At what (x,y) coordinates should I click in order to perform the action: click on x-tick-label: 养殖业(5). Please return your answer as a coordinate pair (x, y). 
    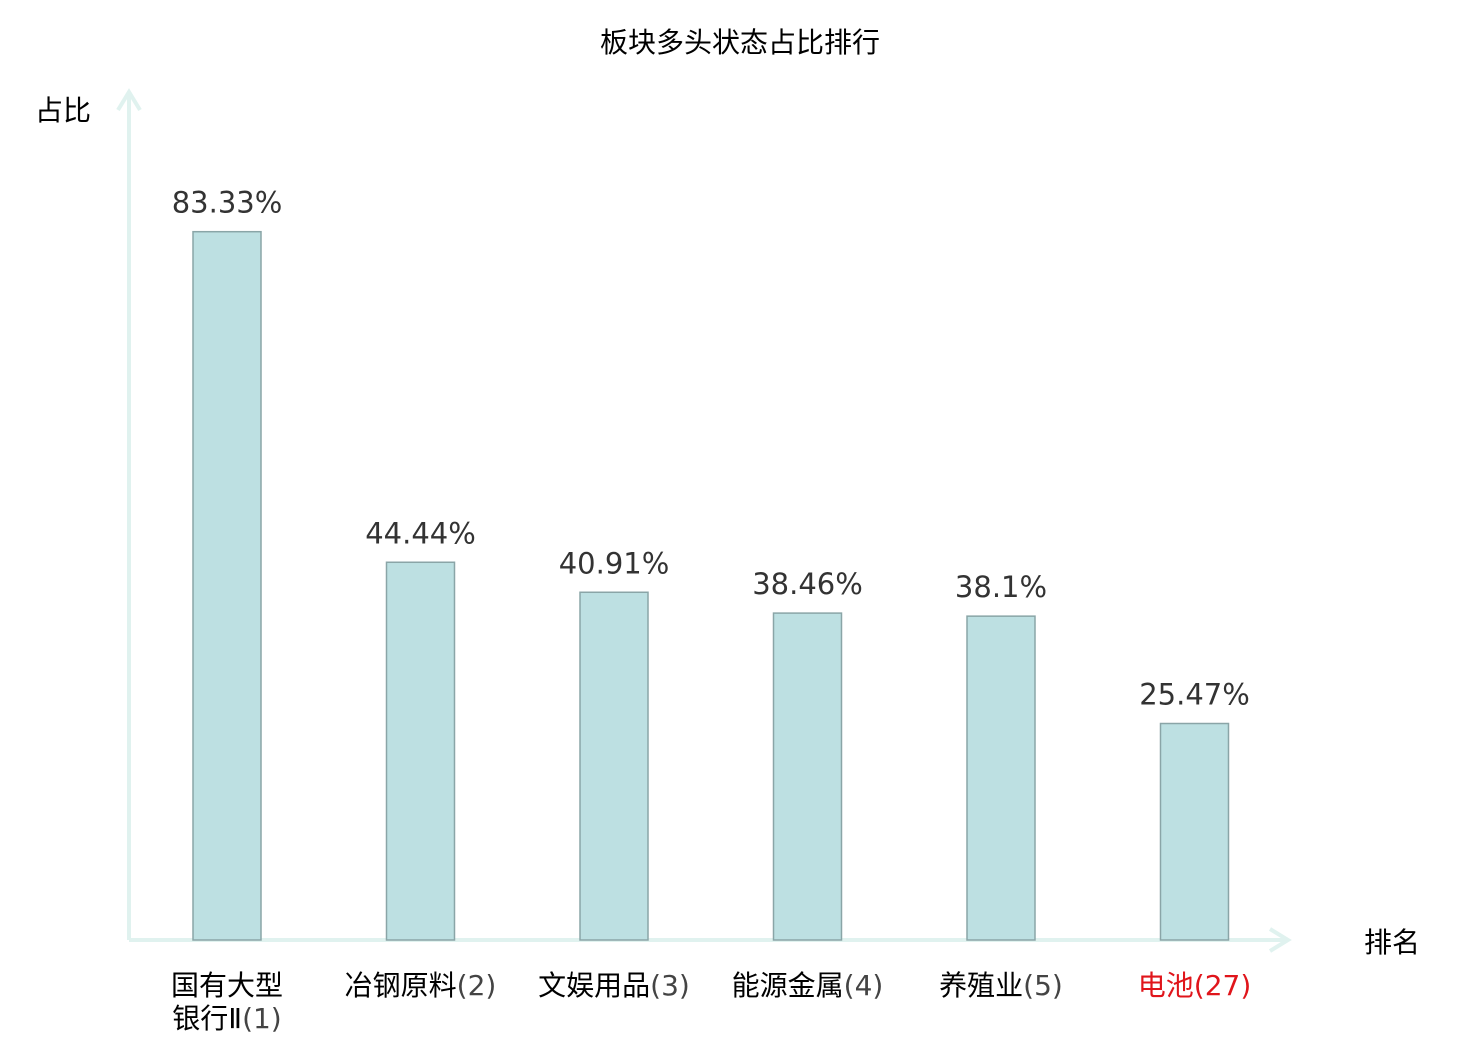
    Looking at the image, I should click on (1001, 985).